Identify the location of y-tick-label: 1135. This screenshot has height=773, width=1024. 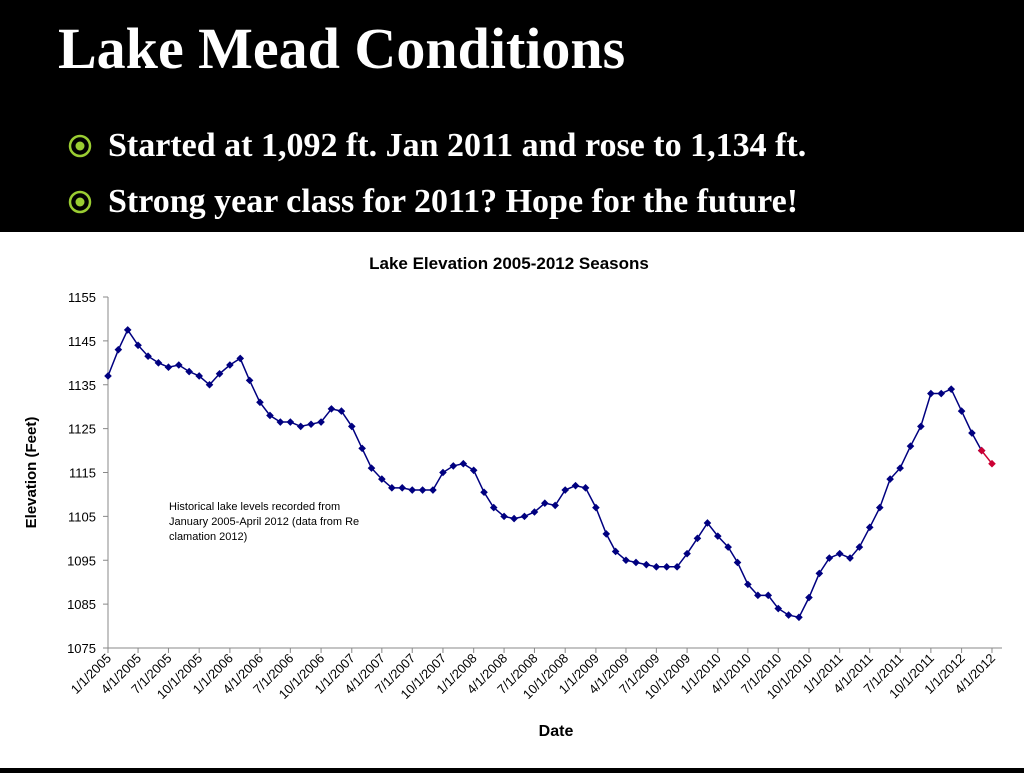
(82, 385).